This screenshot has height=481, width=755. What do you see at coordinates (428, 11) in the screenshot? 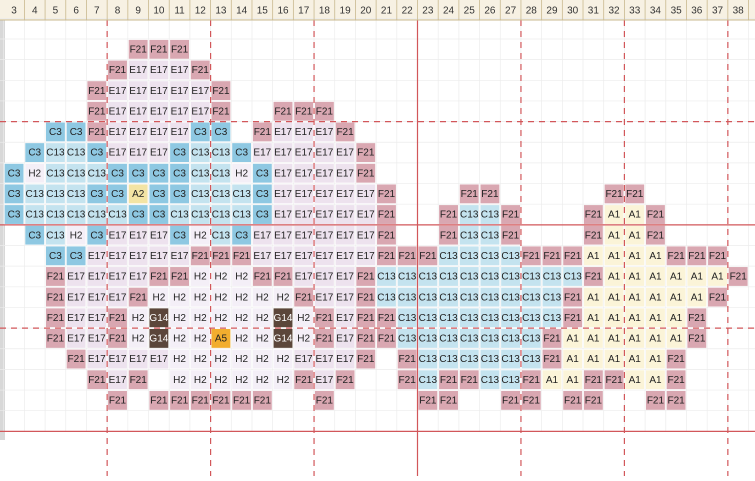
I see `column-number: 23` at bounding box center [428, 11].